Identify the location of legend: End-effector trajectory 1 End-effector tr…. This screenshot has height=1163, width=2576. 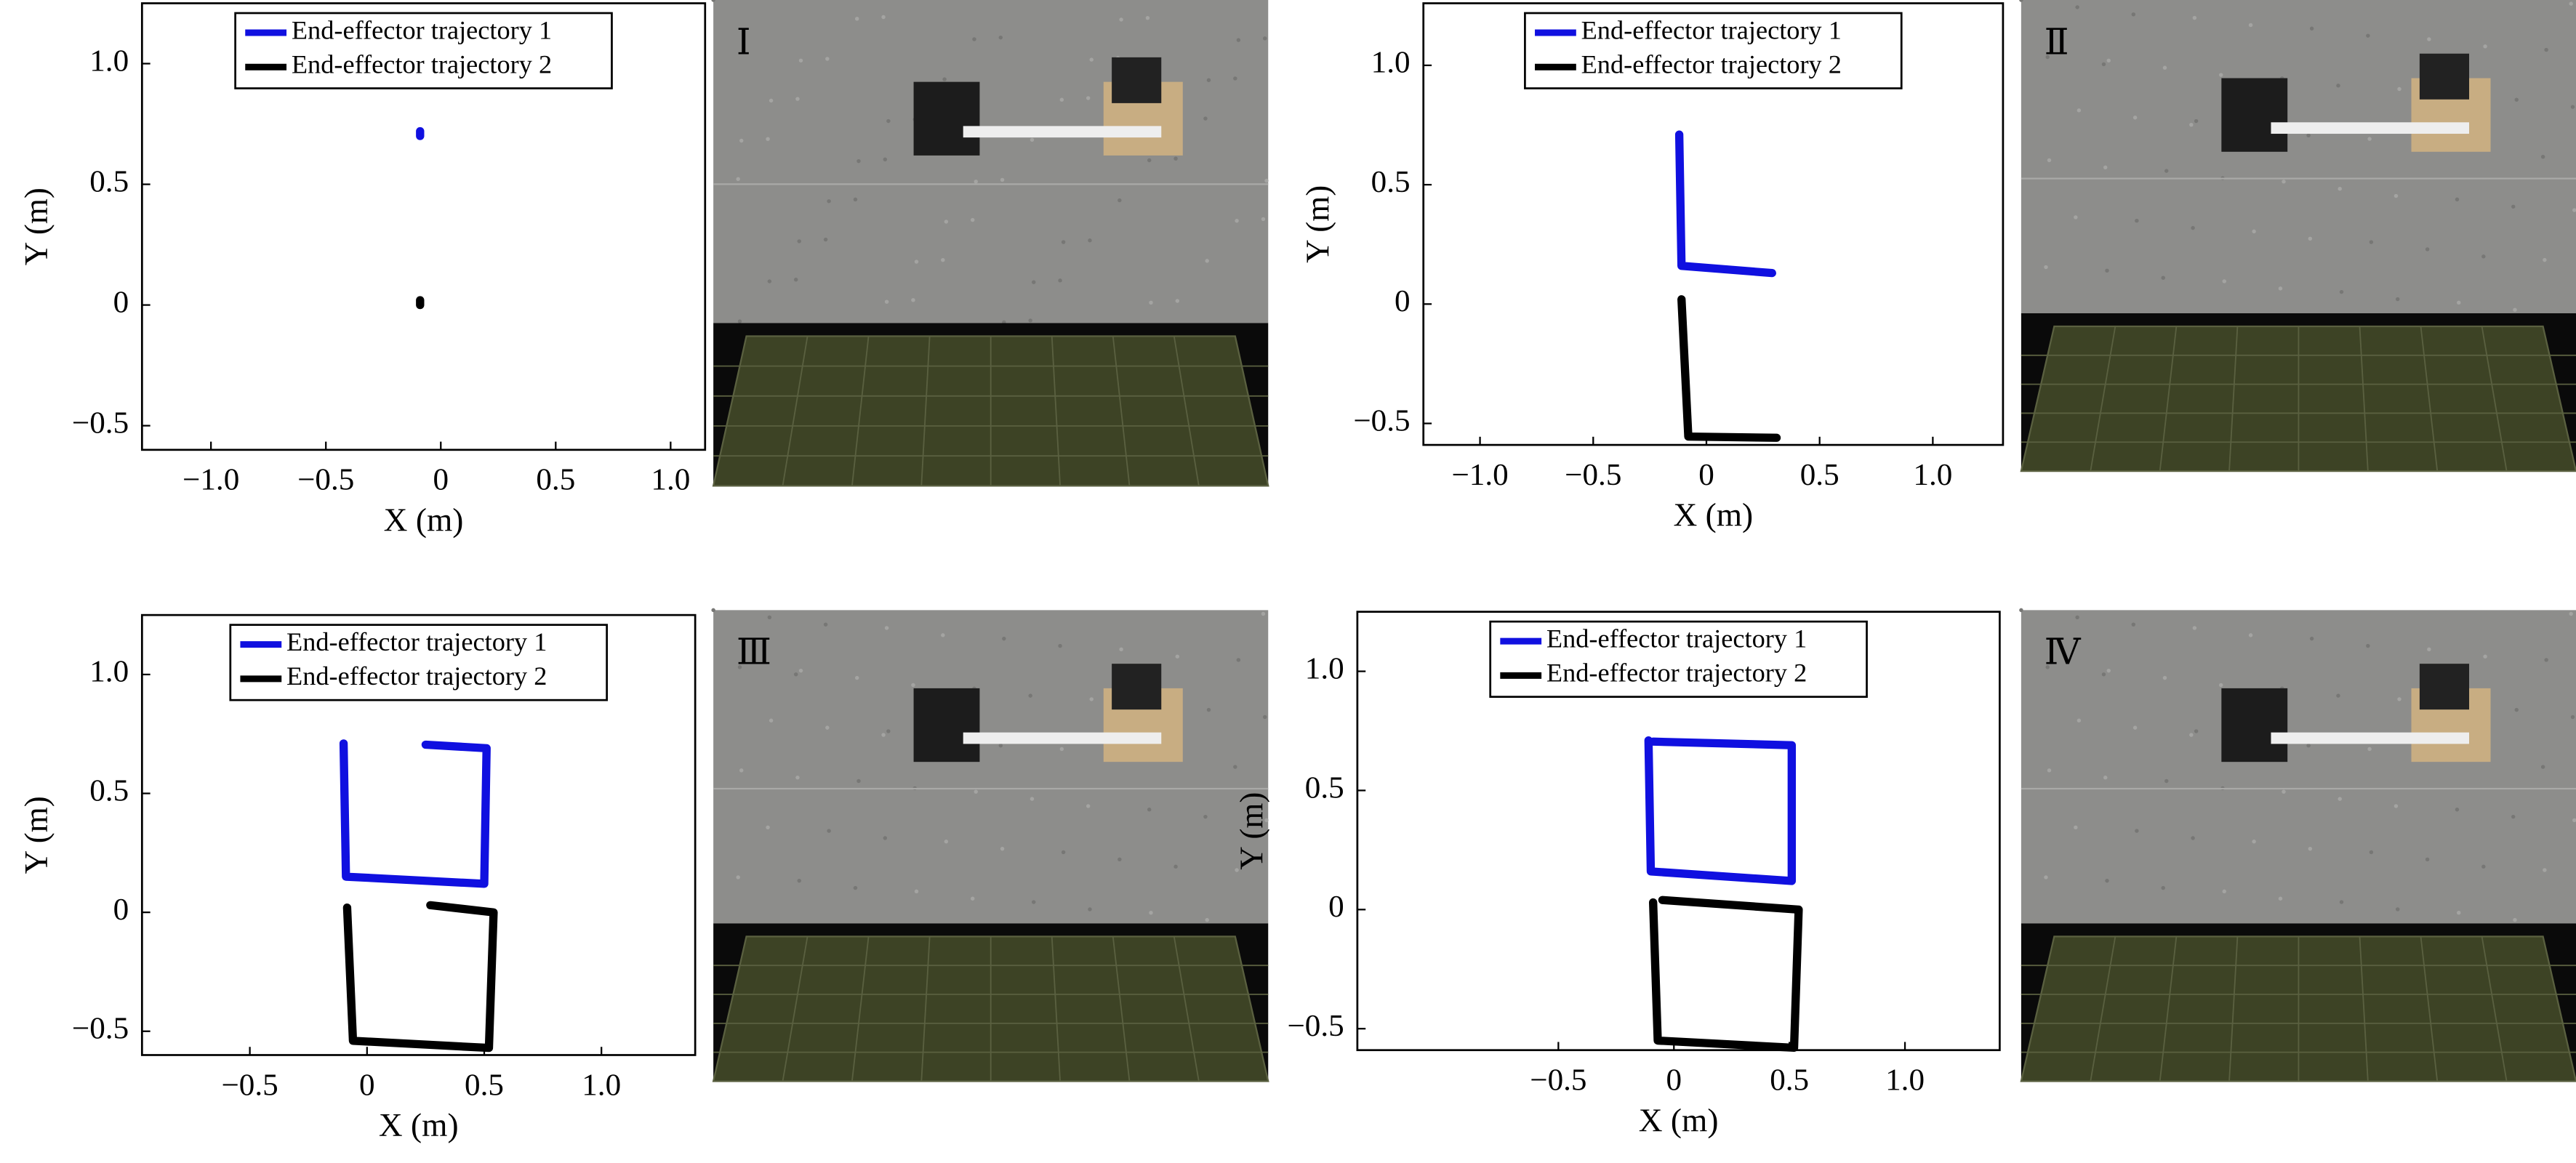
(424, 50).